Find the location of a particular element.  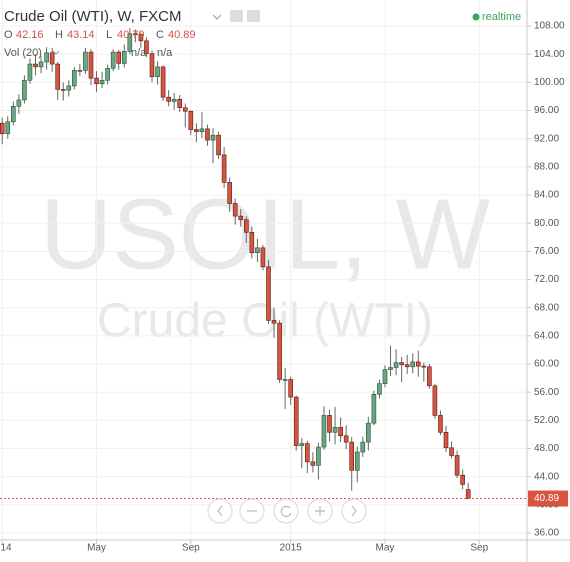

ohlc-value: 43.14 is located at coordinates (81, 35).